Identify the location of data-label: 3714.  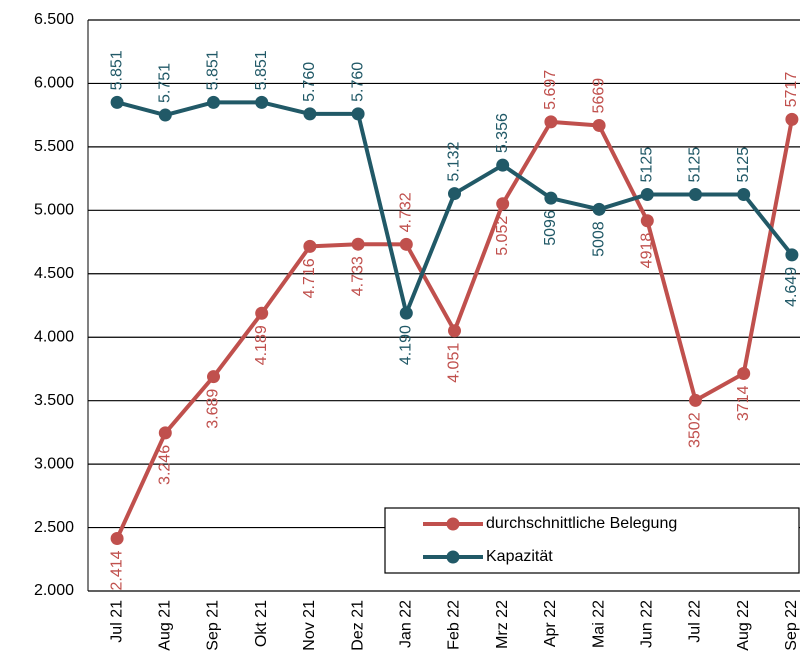
(743, 403).